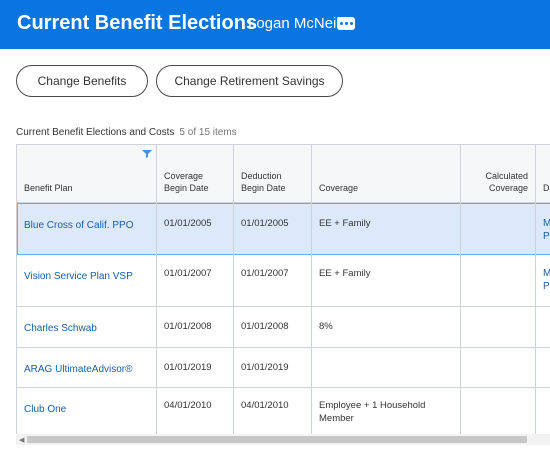 The height and width of the screenshot is (450, 550). Describe the element at coordinates (78, 276) in the screenshot. I see `benefit-plan-link: Vision Service Plan VSP` at that location.